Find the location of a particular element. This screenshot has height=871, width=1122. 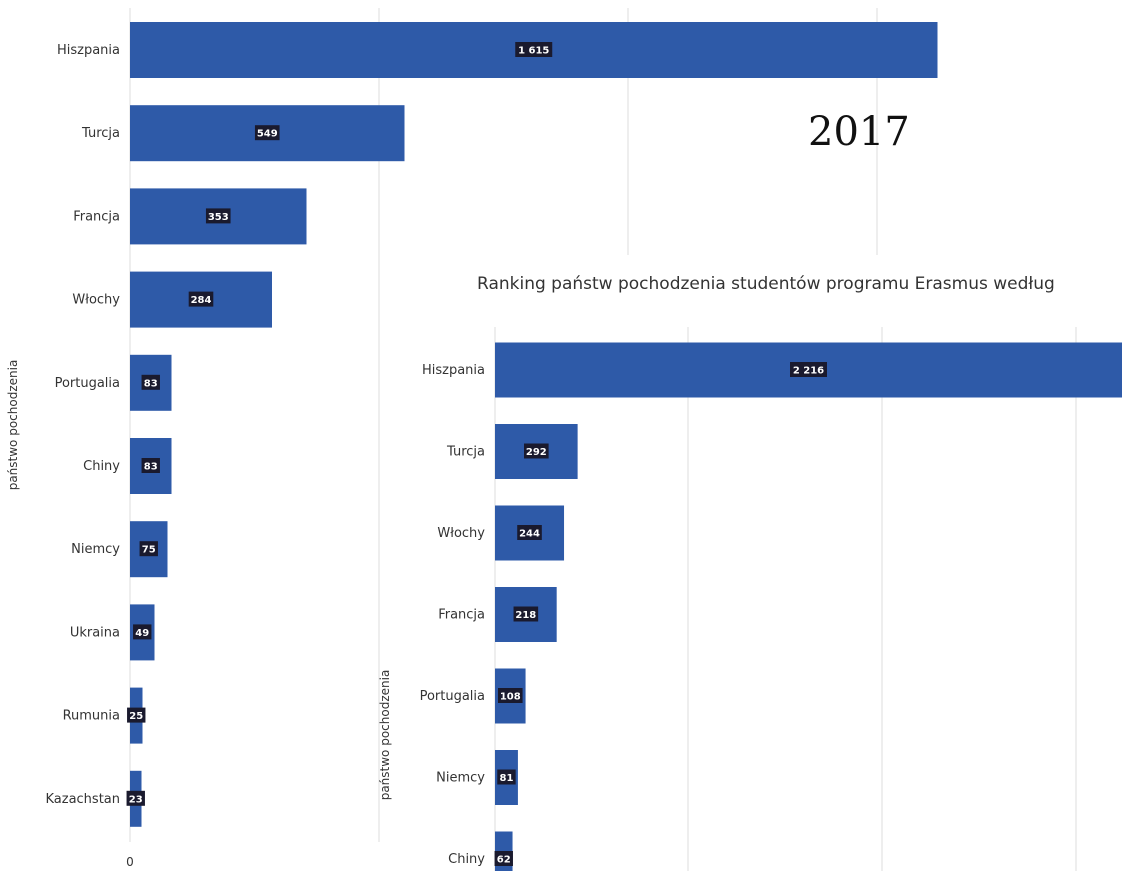

chart-ranking-value-label: 2 216 is located at coordinates (808, 371).